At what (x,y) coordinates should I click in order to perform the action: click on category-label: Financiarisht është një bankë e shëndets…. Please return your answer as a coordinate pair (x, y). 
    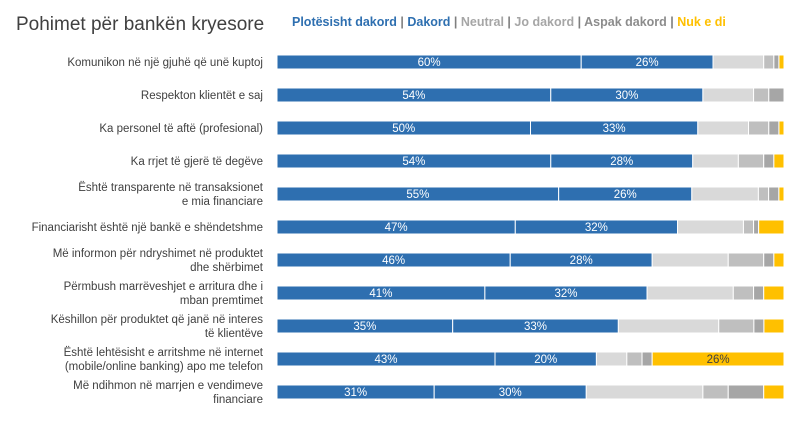
    Looking at the image, I should click on (147, 228).